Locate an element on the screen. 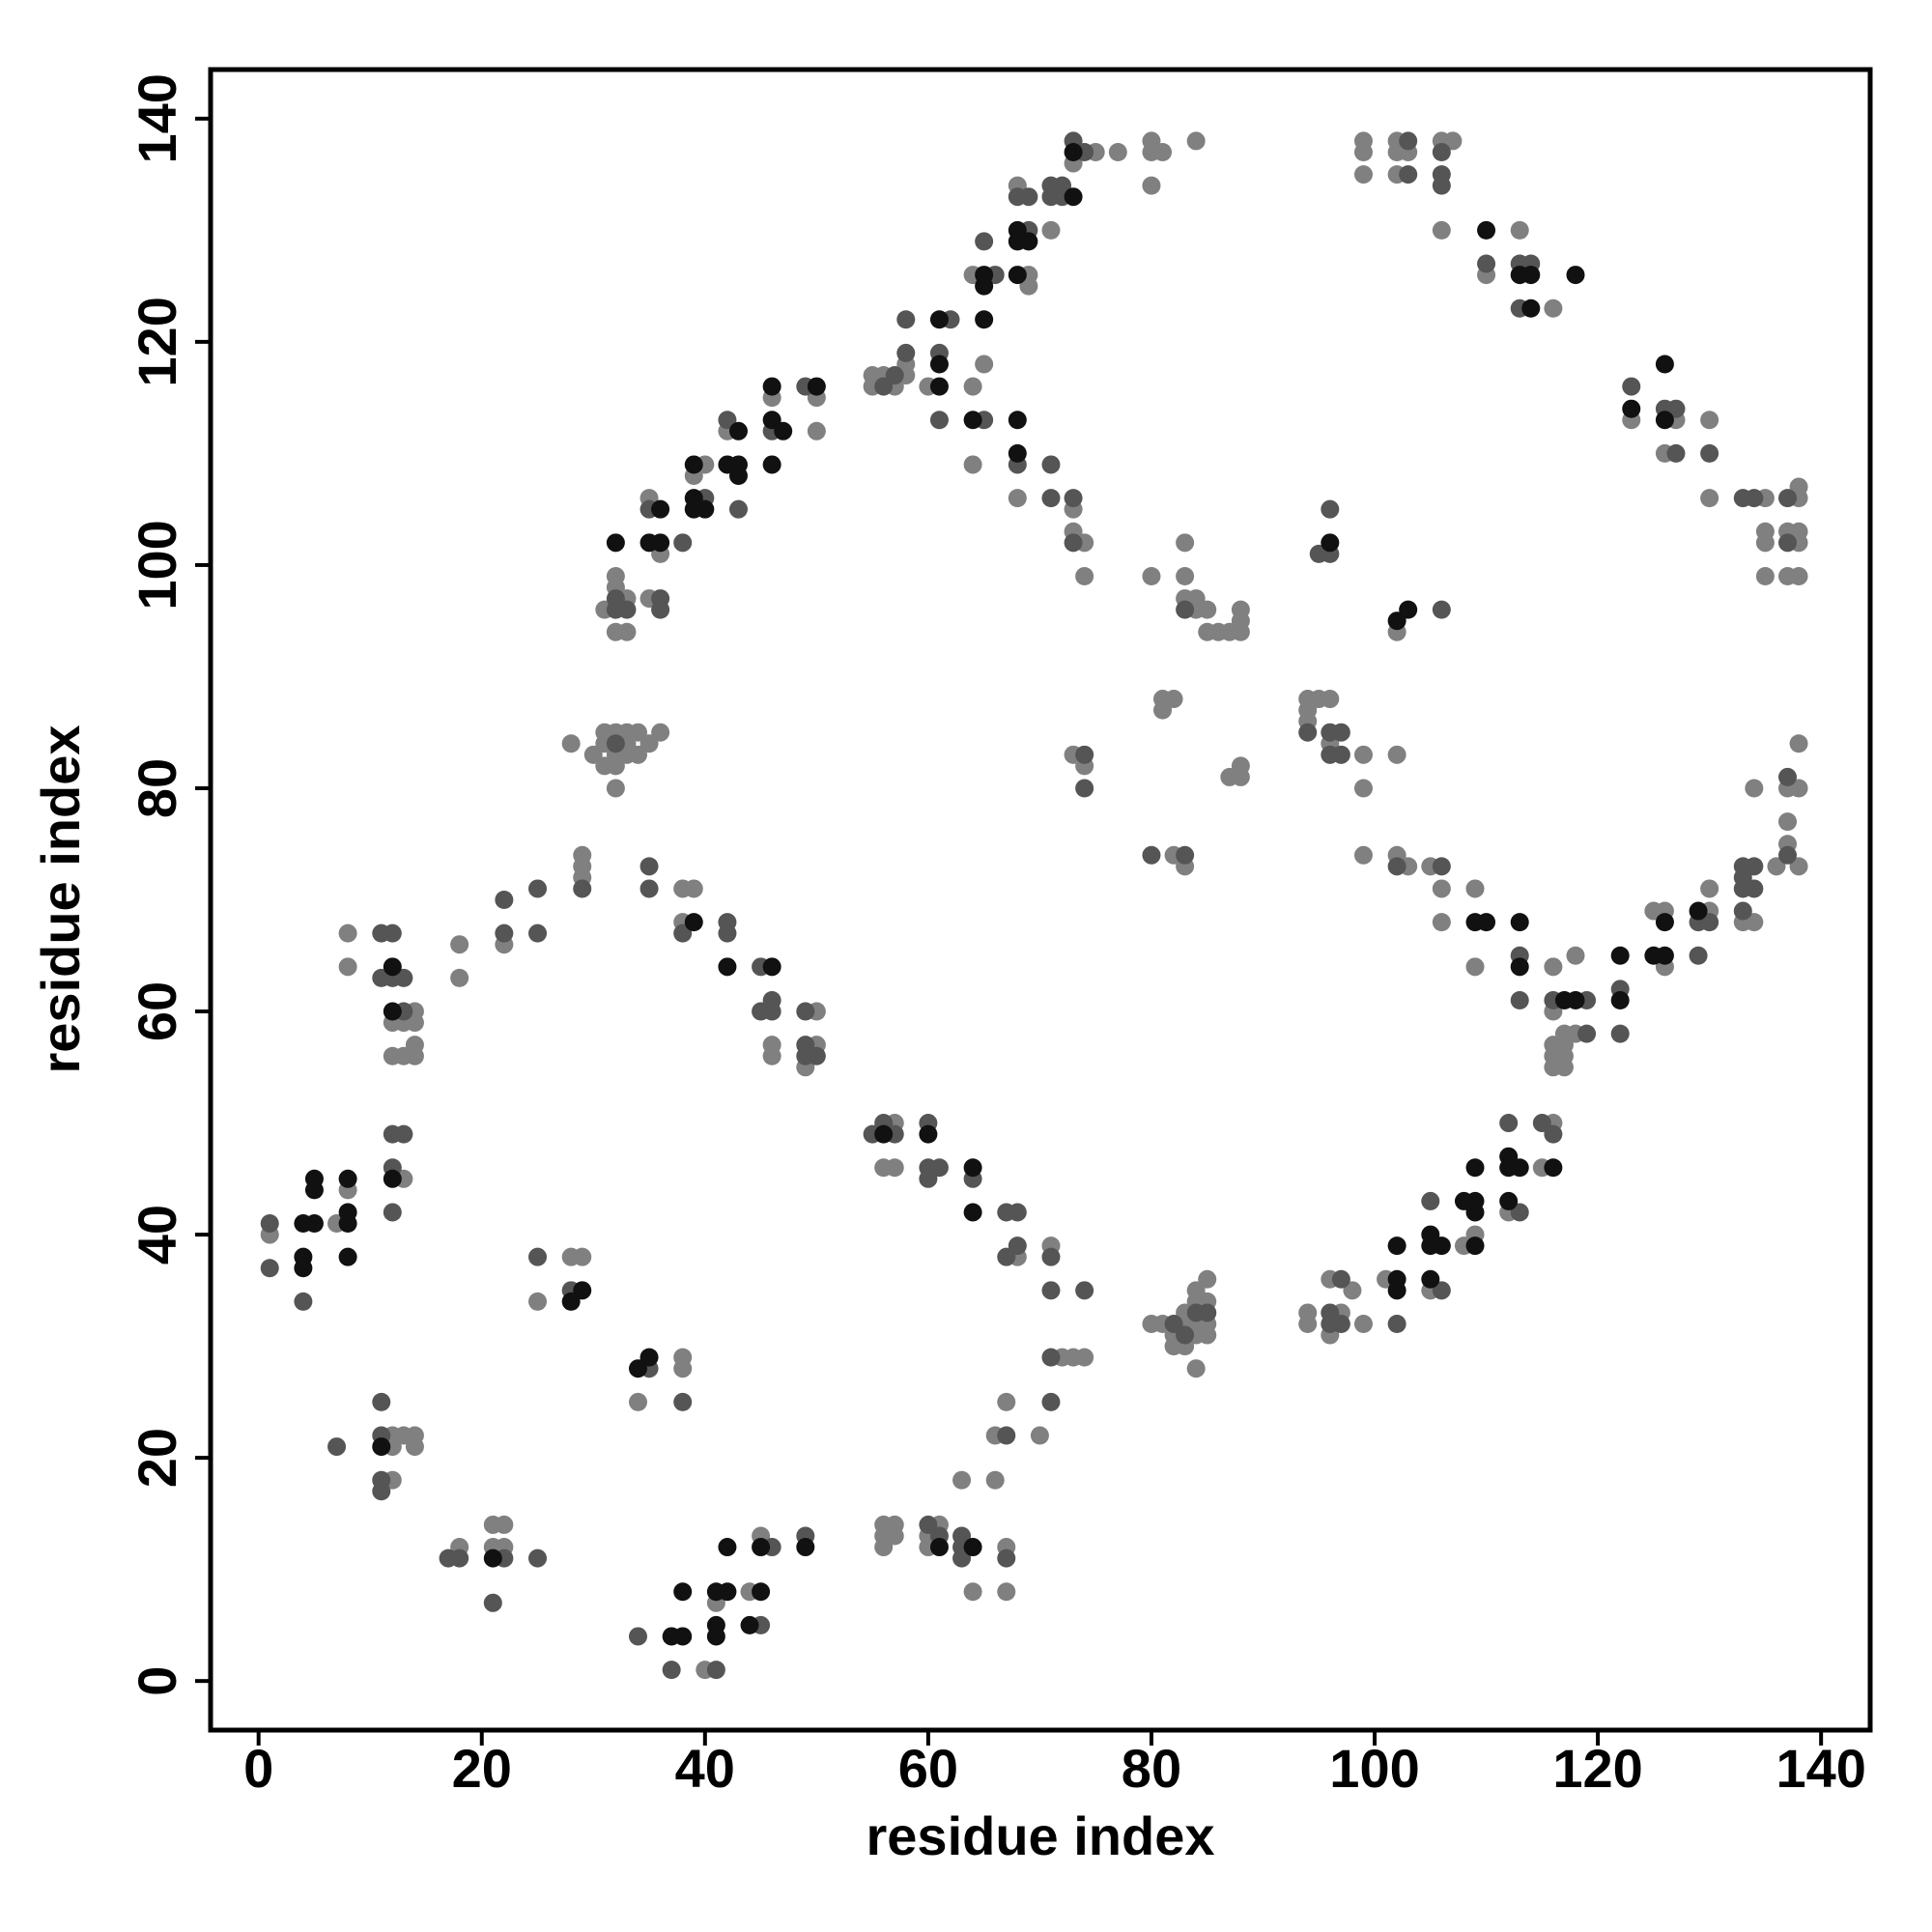 The image size is (1932, 1932). y-tick-label: 120 is located at coordinates (157, 341).